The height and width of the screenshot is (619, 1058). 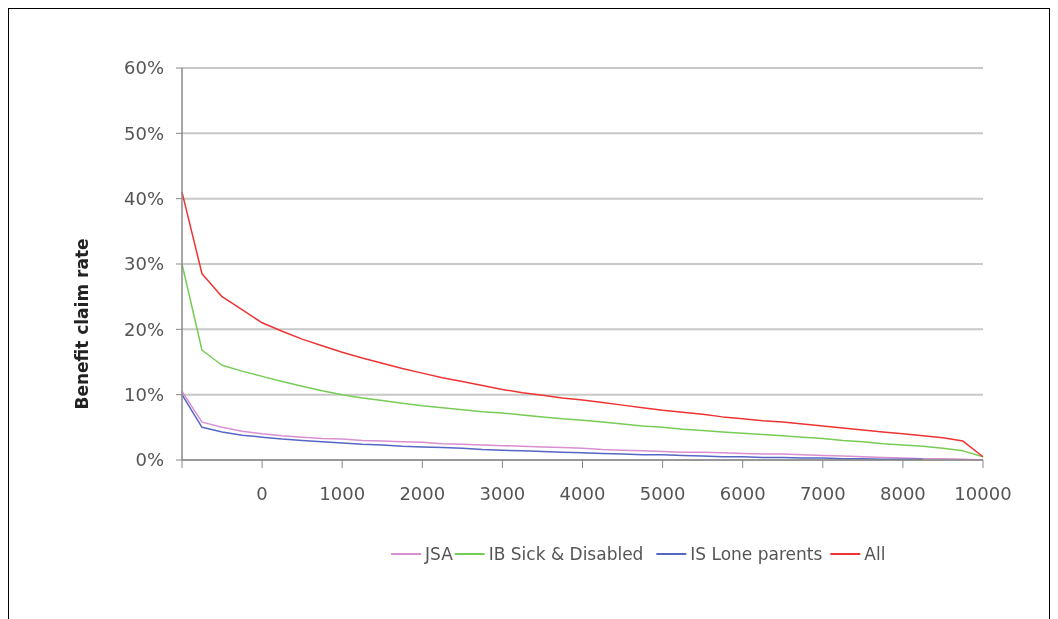 What do you see at coordinates (143, 329) in the screenshot?
I see `y-tick-label: 20%` at bounding box center [143, 329].